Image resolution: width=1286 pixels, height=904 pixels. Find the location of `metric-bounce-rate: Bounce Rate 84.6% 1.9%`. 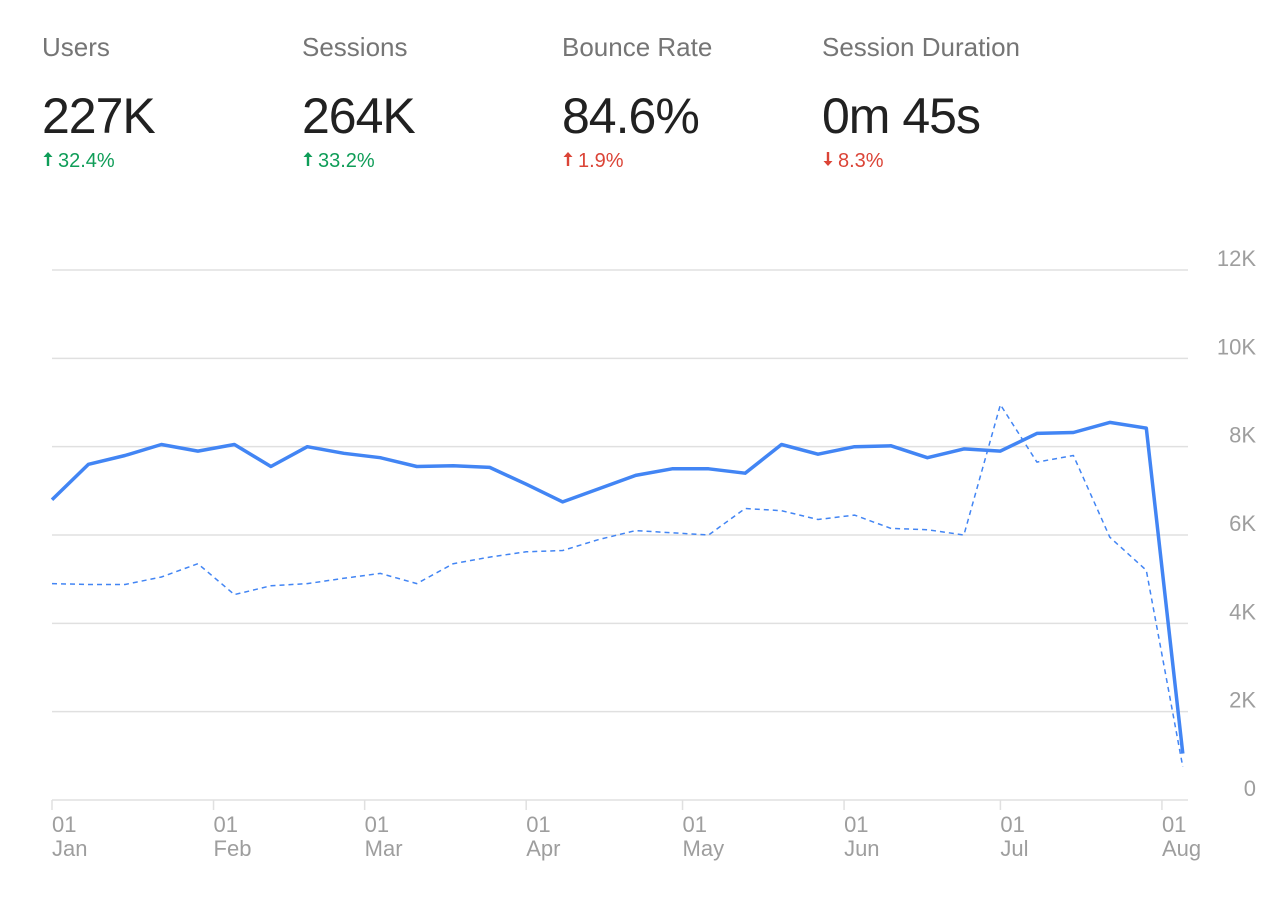

metric-bounce-rate: Bounce Rate 84.6% 1.9% is located at coordinates (682, 102).